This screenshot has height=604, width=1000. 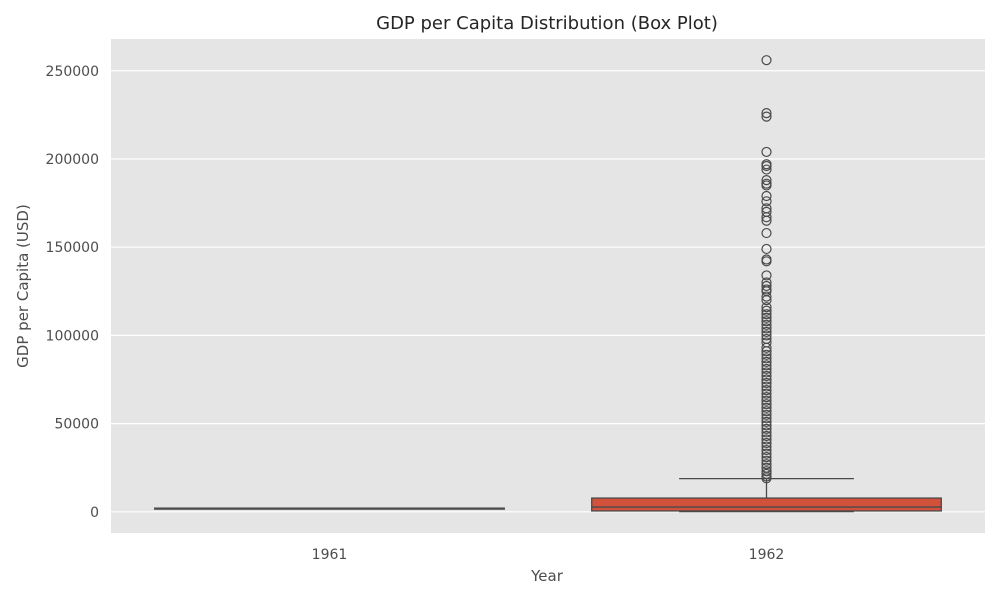 I want to click on y-tick-label: 200000, so click(x=72, y=160).